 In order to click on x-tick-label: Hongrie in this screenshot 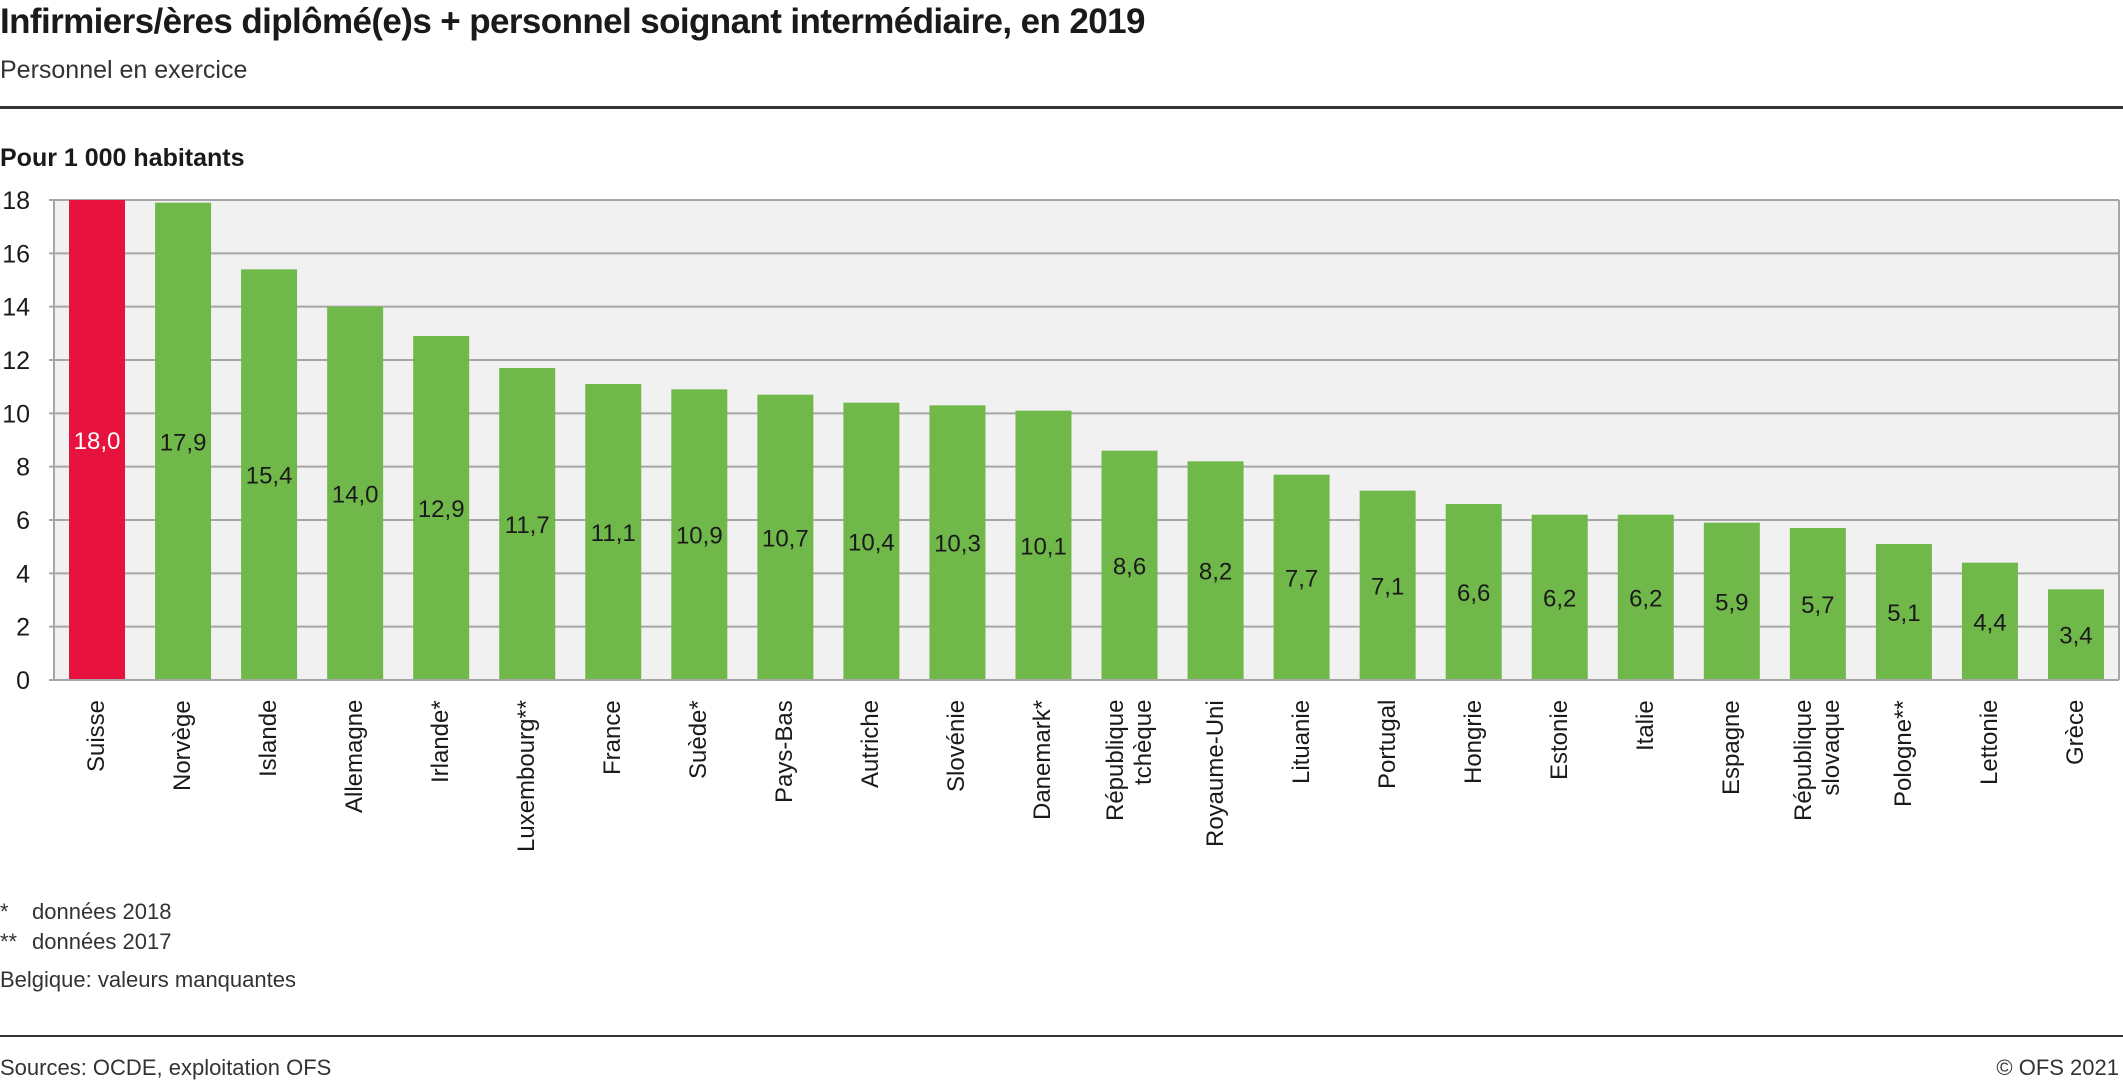, I will do `click(1474, 742)`.